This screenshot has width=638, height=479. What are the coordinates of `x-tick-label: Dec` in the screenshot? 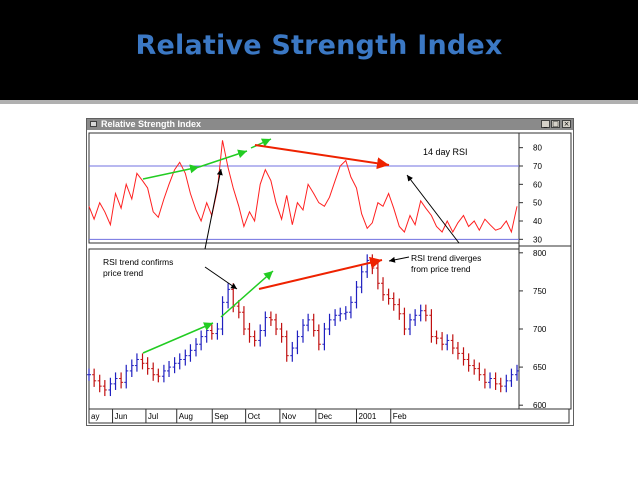 It's located at (325, 416).